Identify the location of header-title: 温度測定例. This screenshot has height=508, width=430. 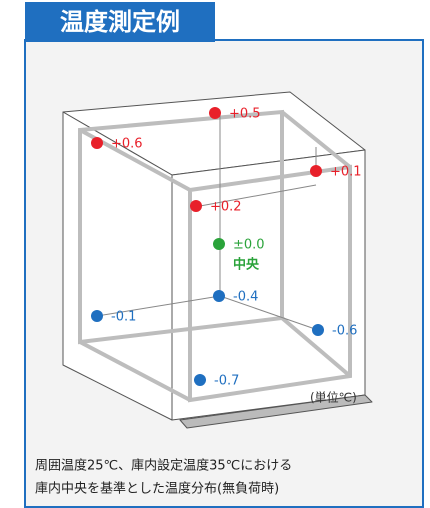
(120, 22).